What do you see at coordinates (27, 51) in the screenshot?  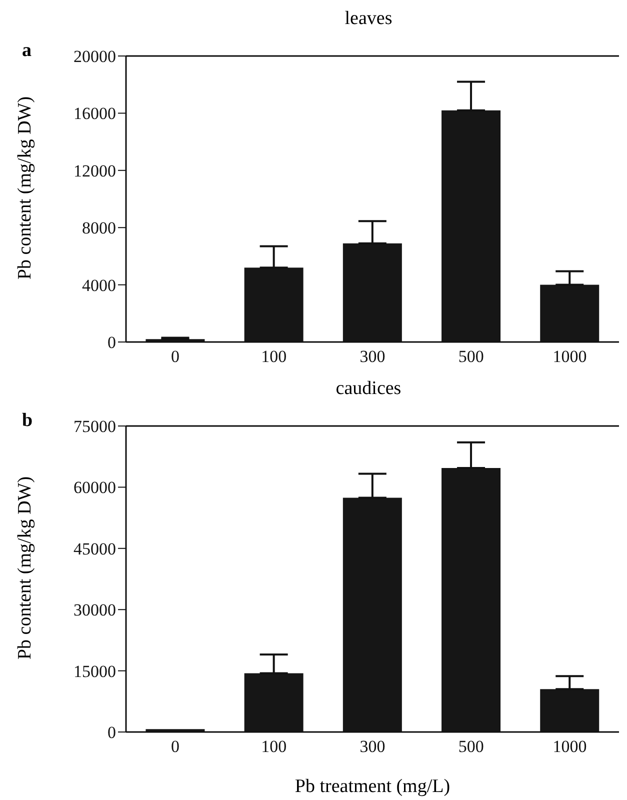 I see `text: a` at bounding box center [27, 51].